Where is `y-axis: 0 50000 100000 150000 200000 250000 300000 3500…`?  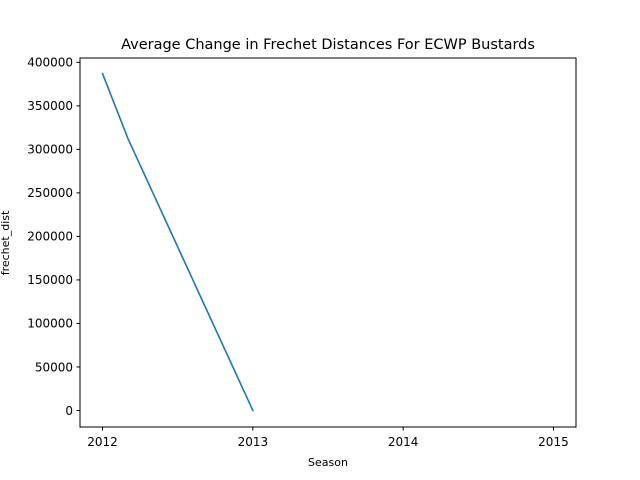 y-axis: 0 50000 100000 150000 200000 250000 300000 3500… is located at coordinates (53, 237).